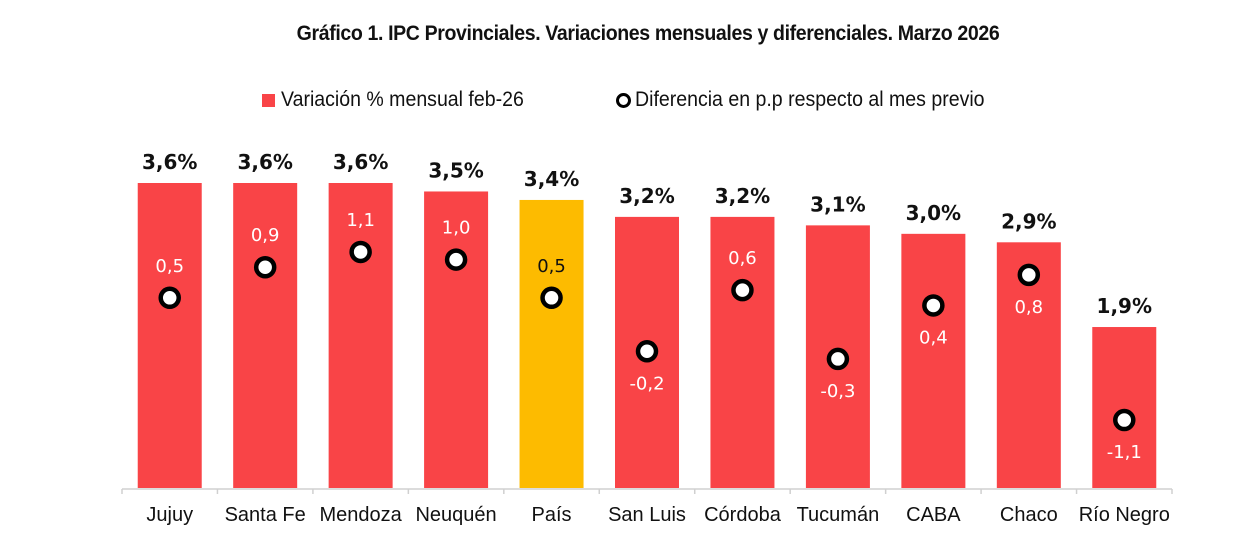 This screenshot has width=1248, height=556. I want to click on diff-value-label: 0,8, so click(1028, 307).